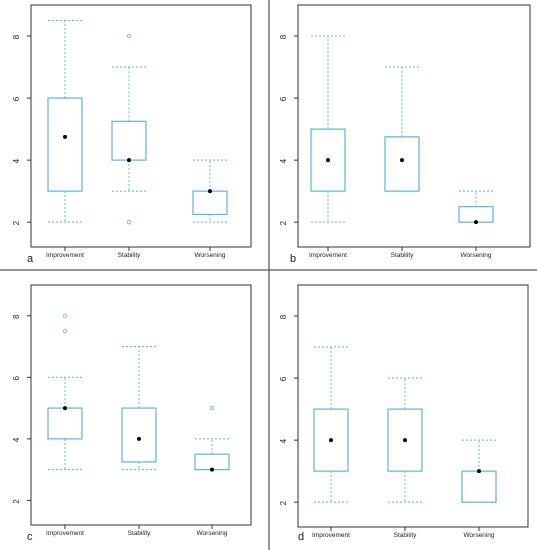 The width and height of the screenshot is (537, 550). What do you see at coordinates (30, 537) in the screenshot?
I see `panel-label: c` at bounding box center [30, 537].